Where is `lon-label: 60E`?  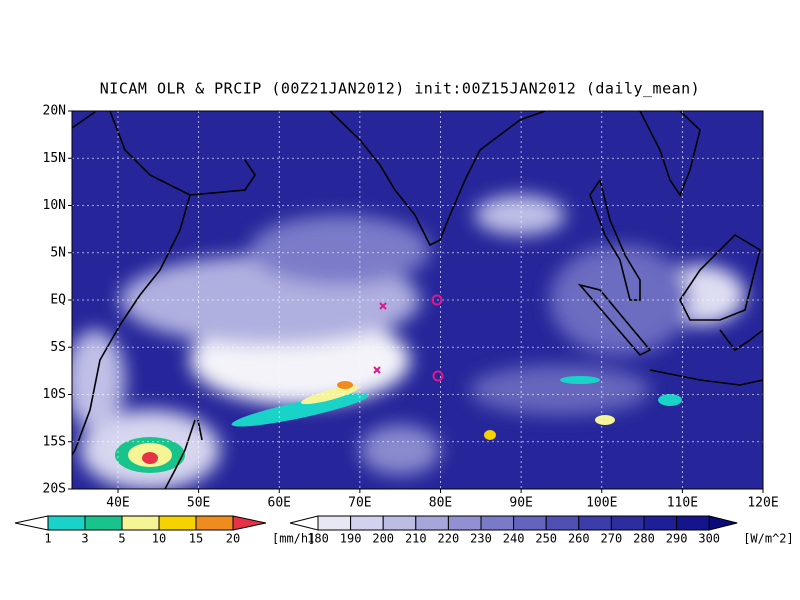 lon-label: 60E is located at coordinates (279, 503).